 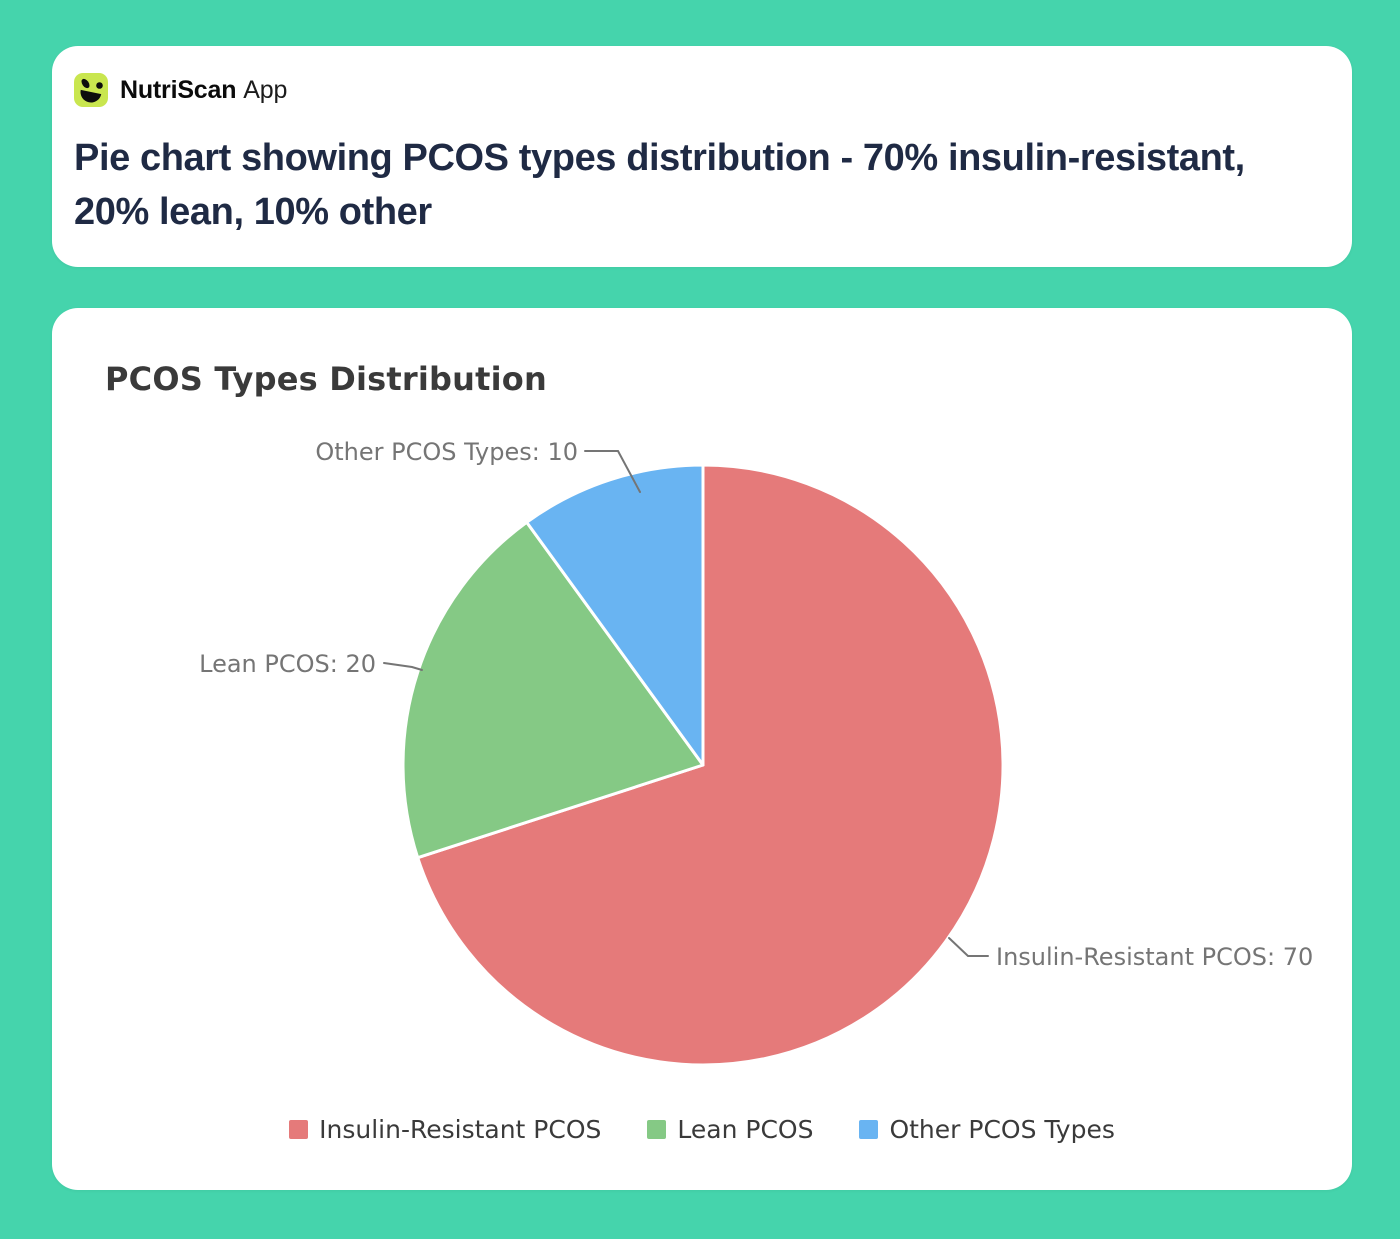 I want to click on legend-swatch-other, so click(x=869, y=1129).